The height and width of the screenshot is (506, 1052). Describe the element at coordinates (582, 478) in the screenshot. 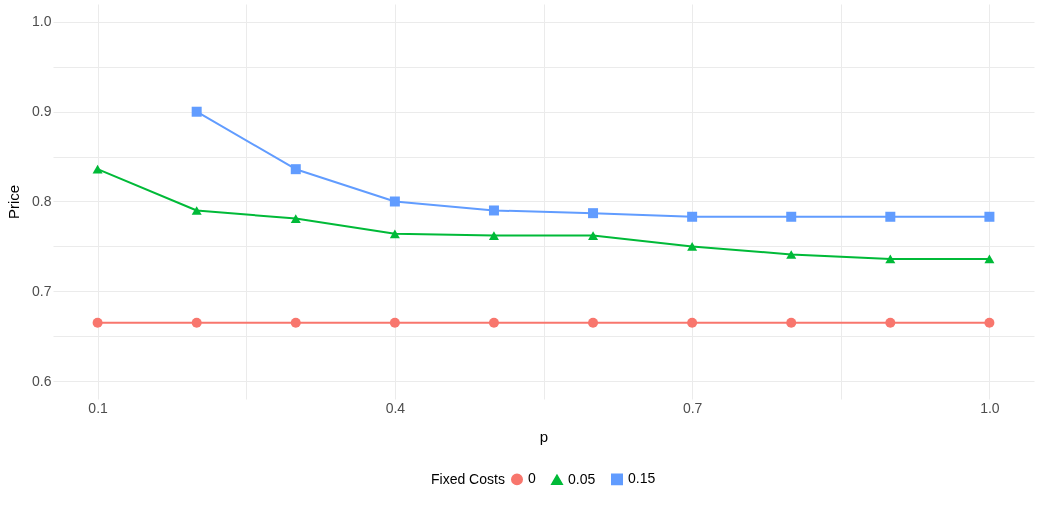

I see `legend-label: 0.05` at that location.